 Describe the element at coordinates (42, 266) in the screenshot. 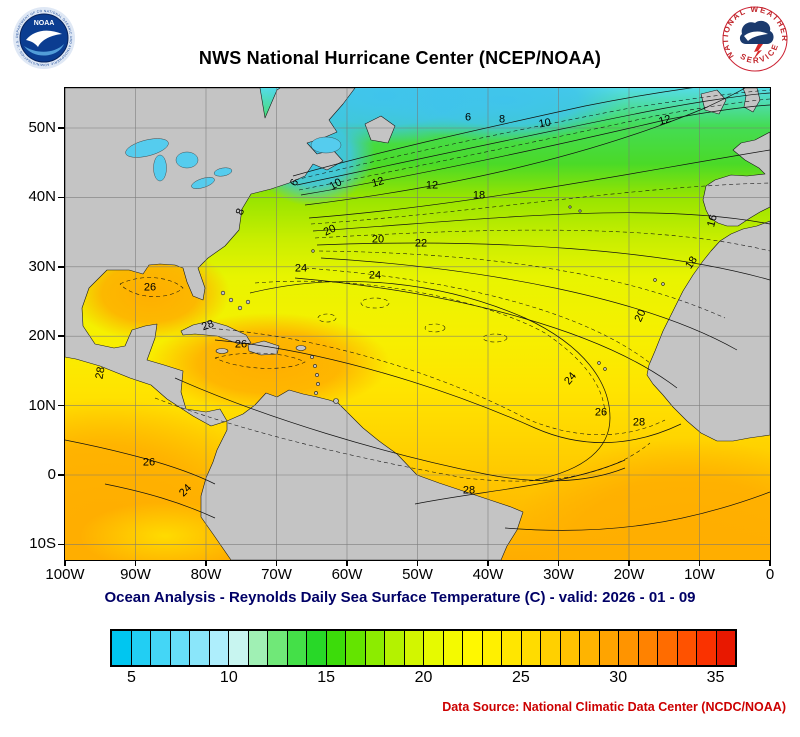

I see `y-tick-label: 30N` at that location.